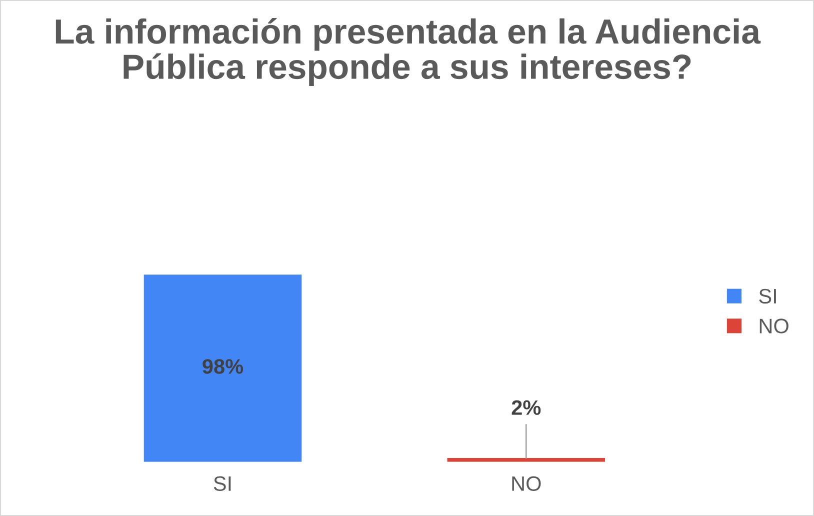 Image resolution: width=814 pixels, height=516 pixels. I want to click on data-label: 2%, so click(526, 407).